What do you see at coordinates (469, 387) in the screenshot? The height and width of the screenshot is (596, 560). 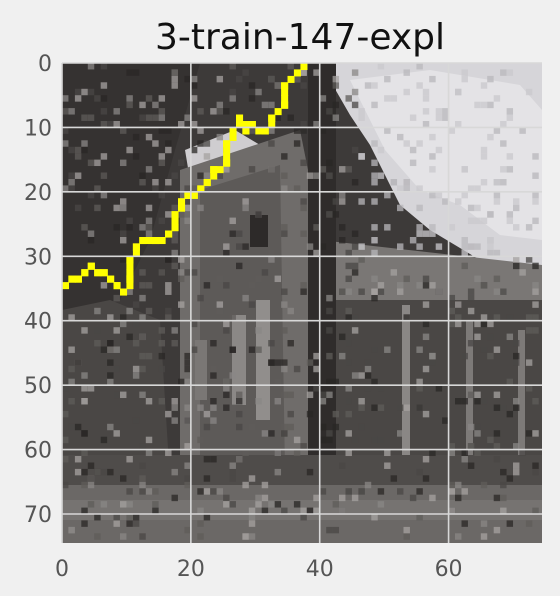 I see `porch-column` at bounding box center [469, 387].